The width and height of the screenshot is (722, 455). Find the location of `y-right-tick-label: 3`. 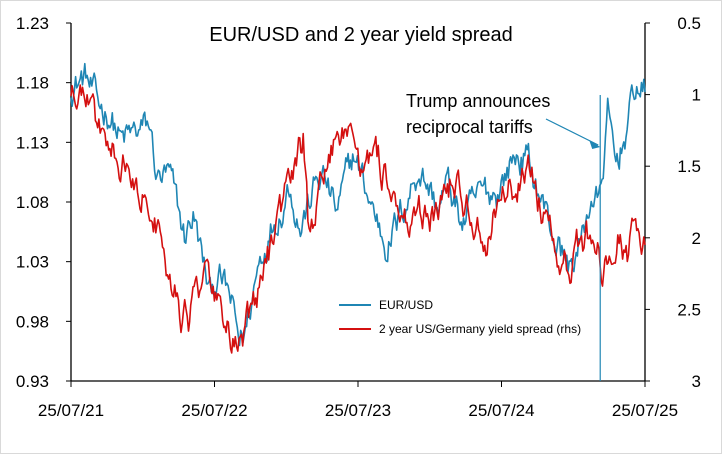

y-right-tick-label: 3 is located at coordinates (696, 381).